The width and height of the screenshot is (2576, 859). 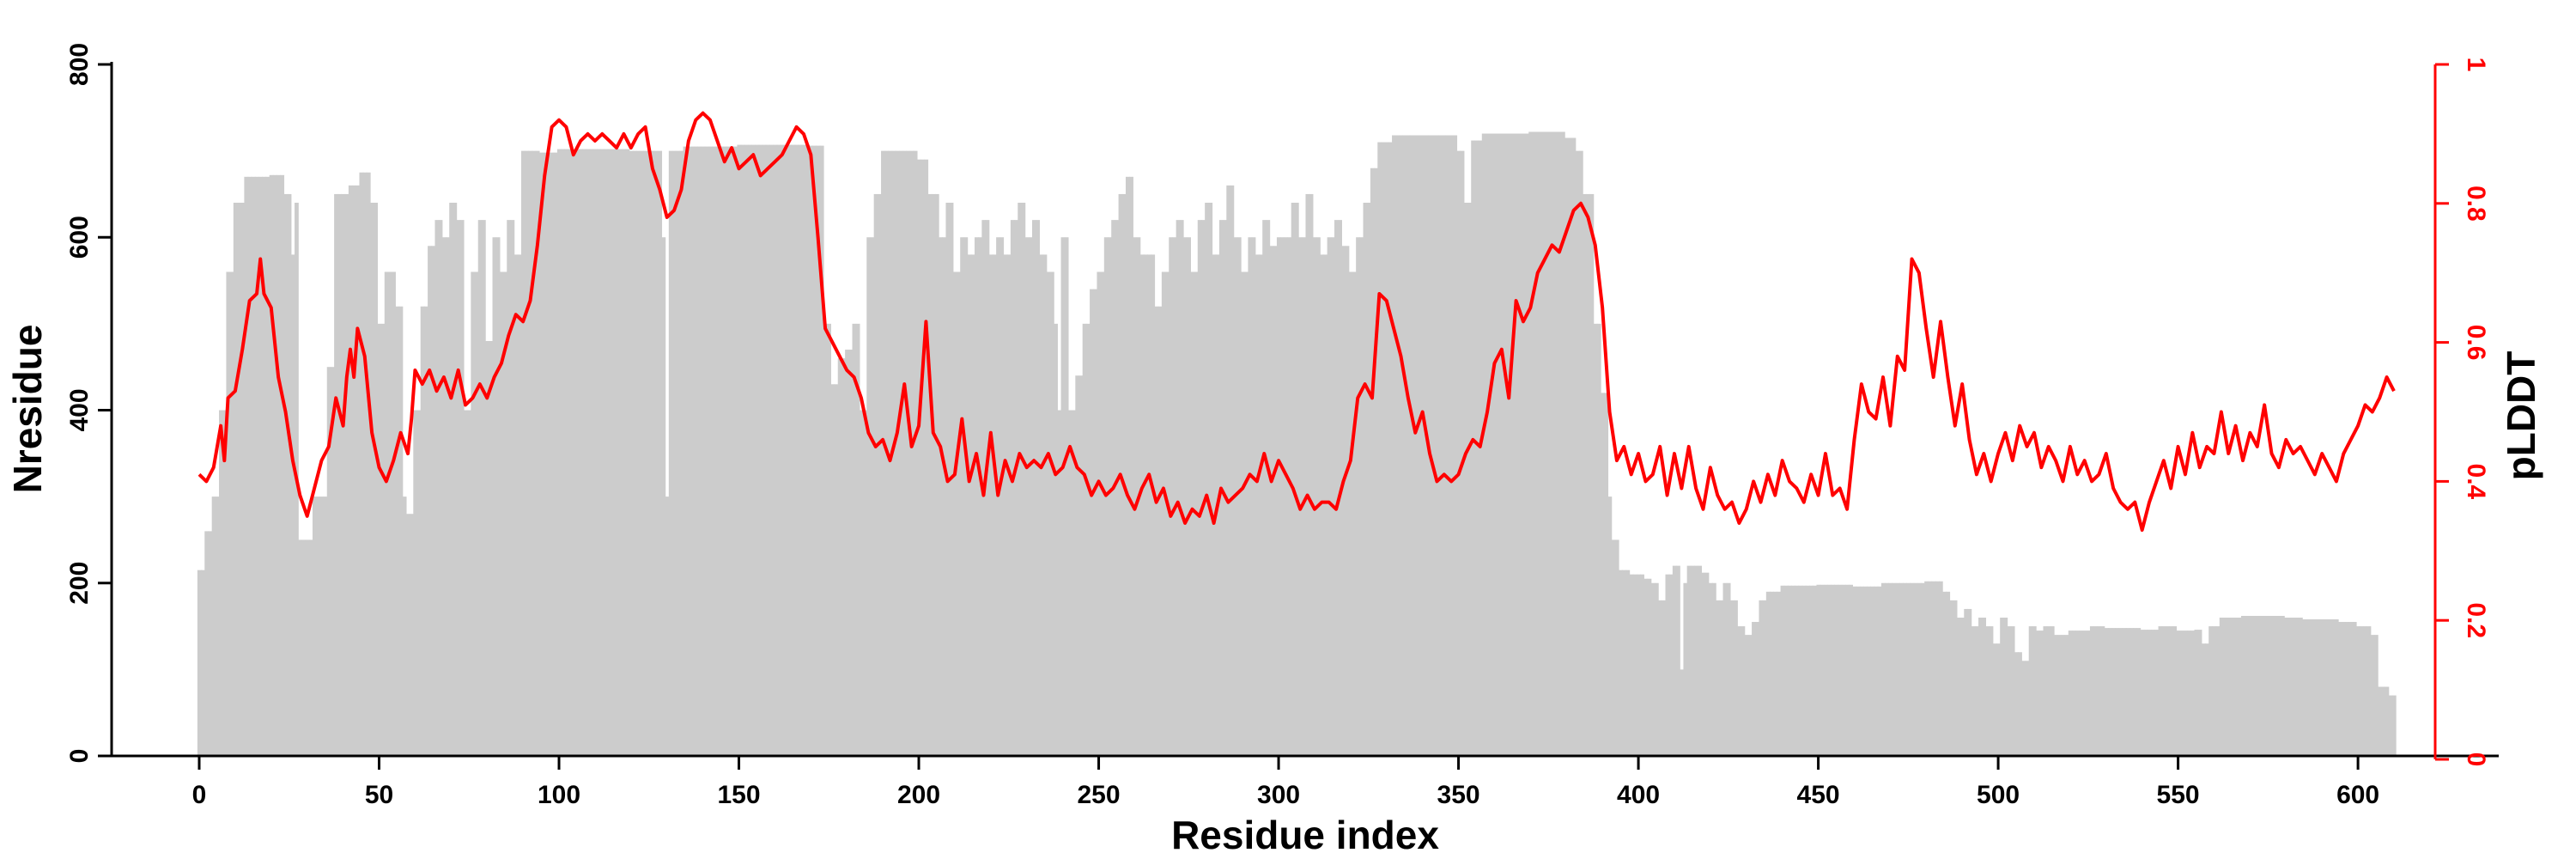 I want to click on y-axis-left-title: Nresidue, so click(x=28, y=409).